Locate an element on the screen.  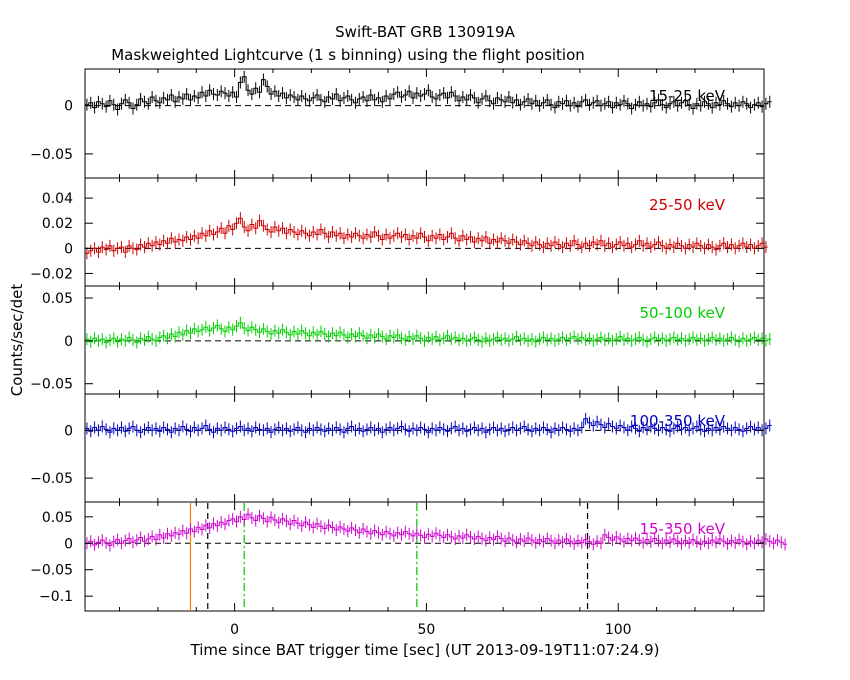
band-label: 100-350 keV is located at coordinates (678, 421).